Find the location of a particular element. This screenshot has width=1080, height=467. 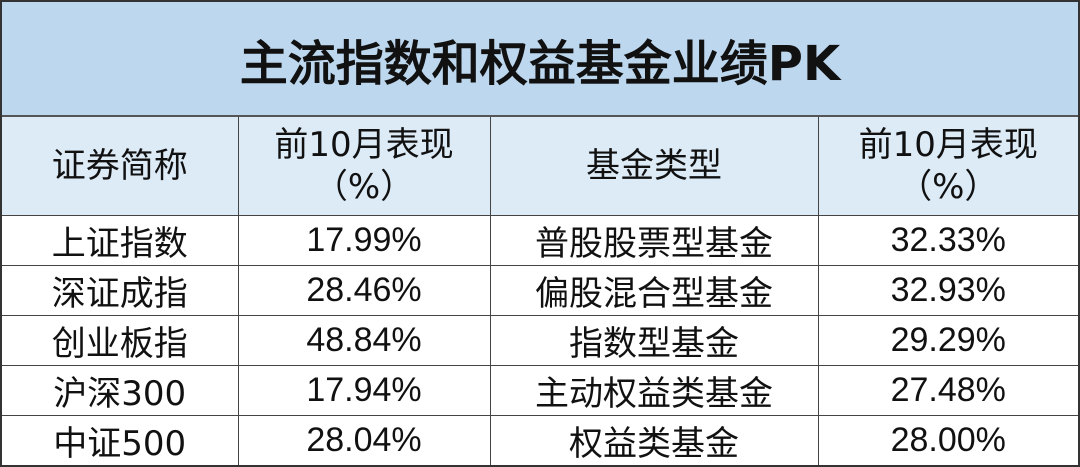

fund-perf: 32.33% is located at coordinates (947, 240).